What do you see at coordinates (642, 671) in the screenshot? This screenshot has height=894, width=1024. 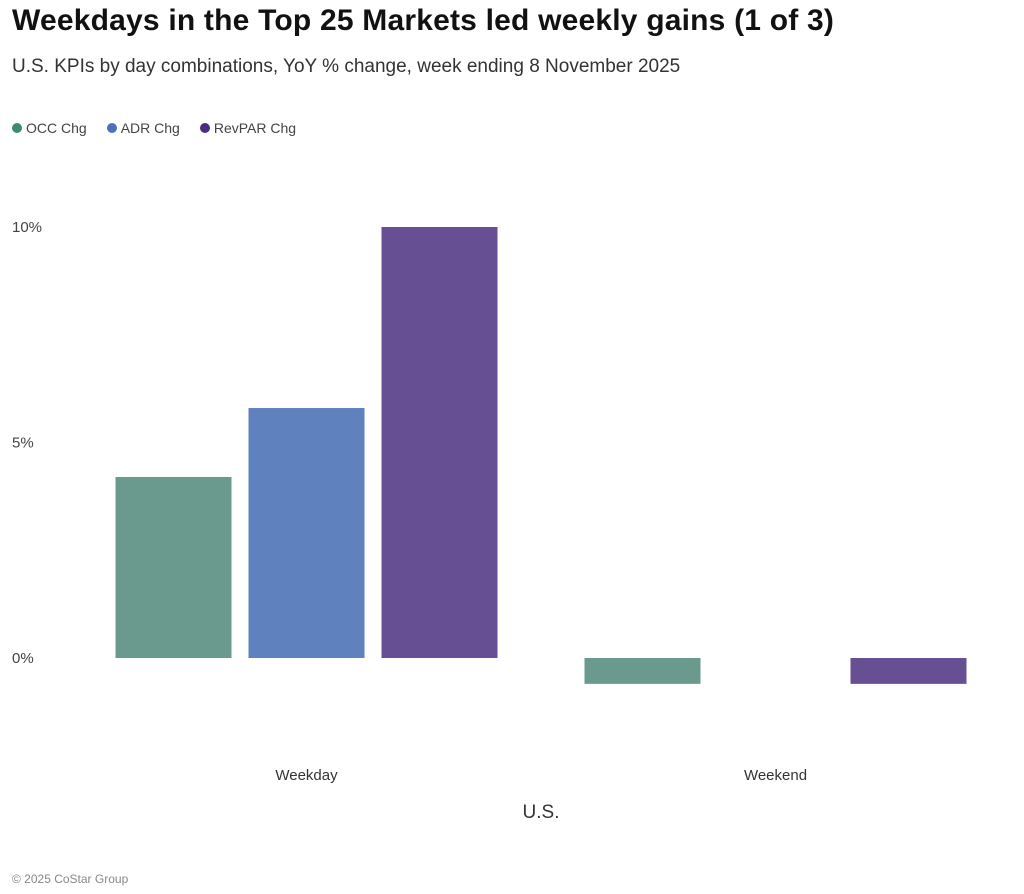 I see `bar-weekend-occ-chg` at bounding box center [642, 671].